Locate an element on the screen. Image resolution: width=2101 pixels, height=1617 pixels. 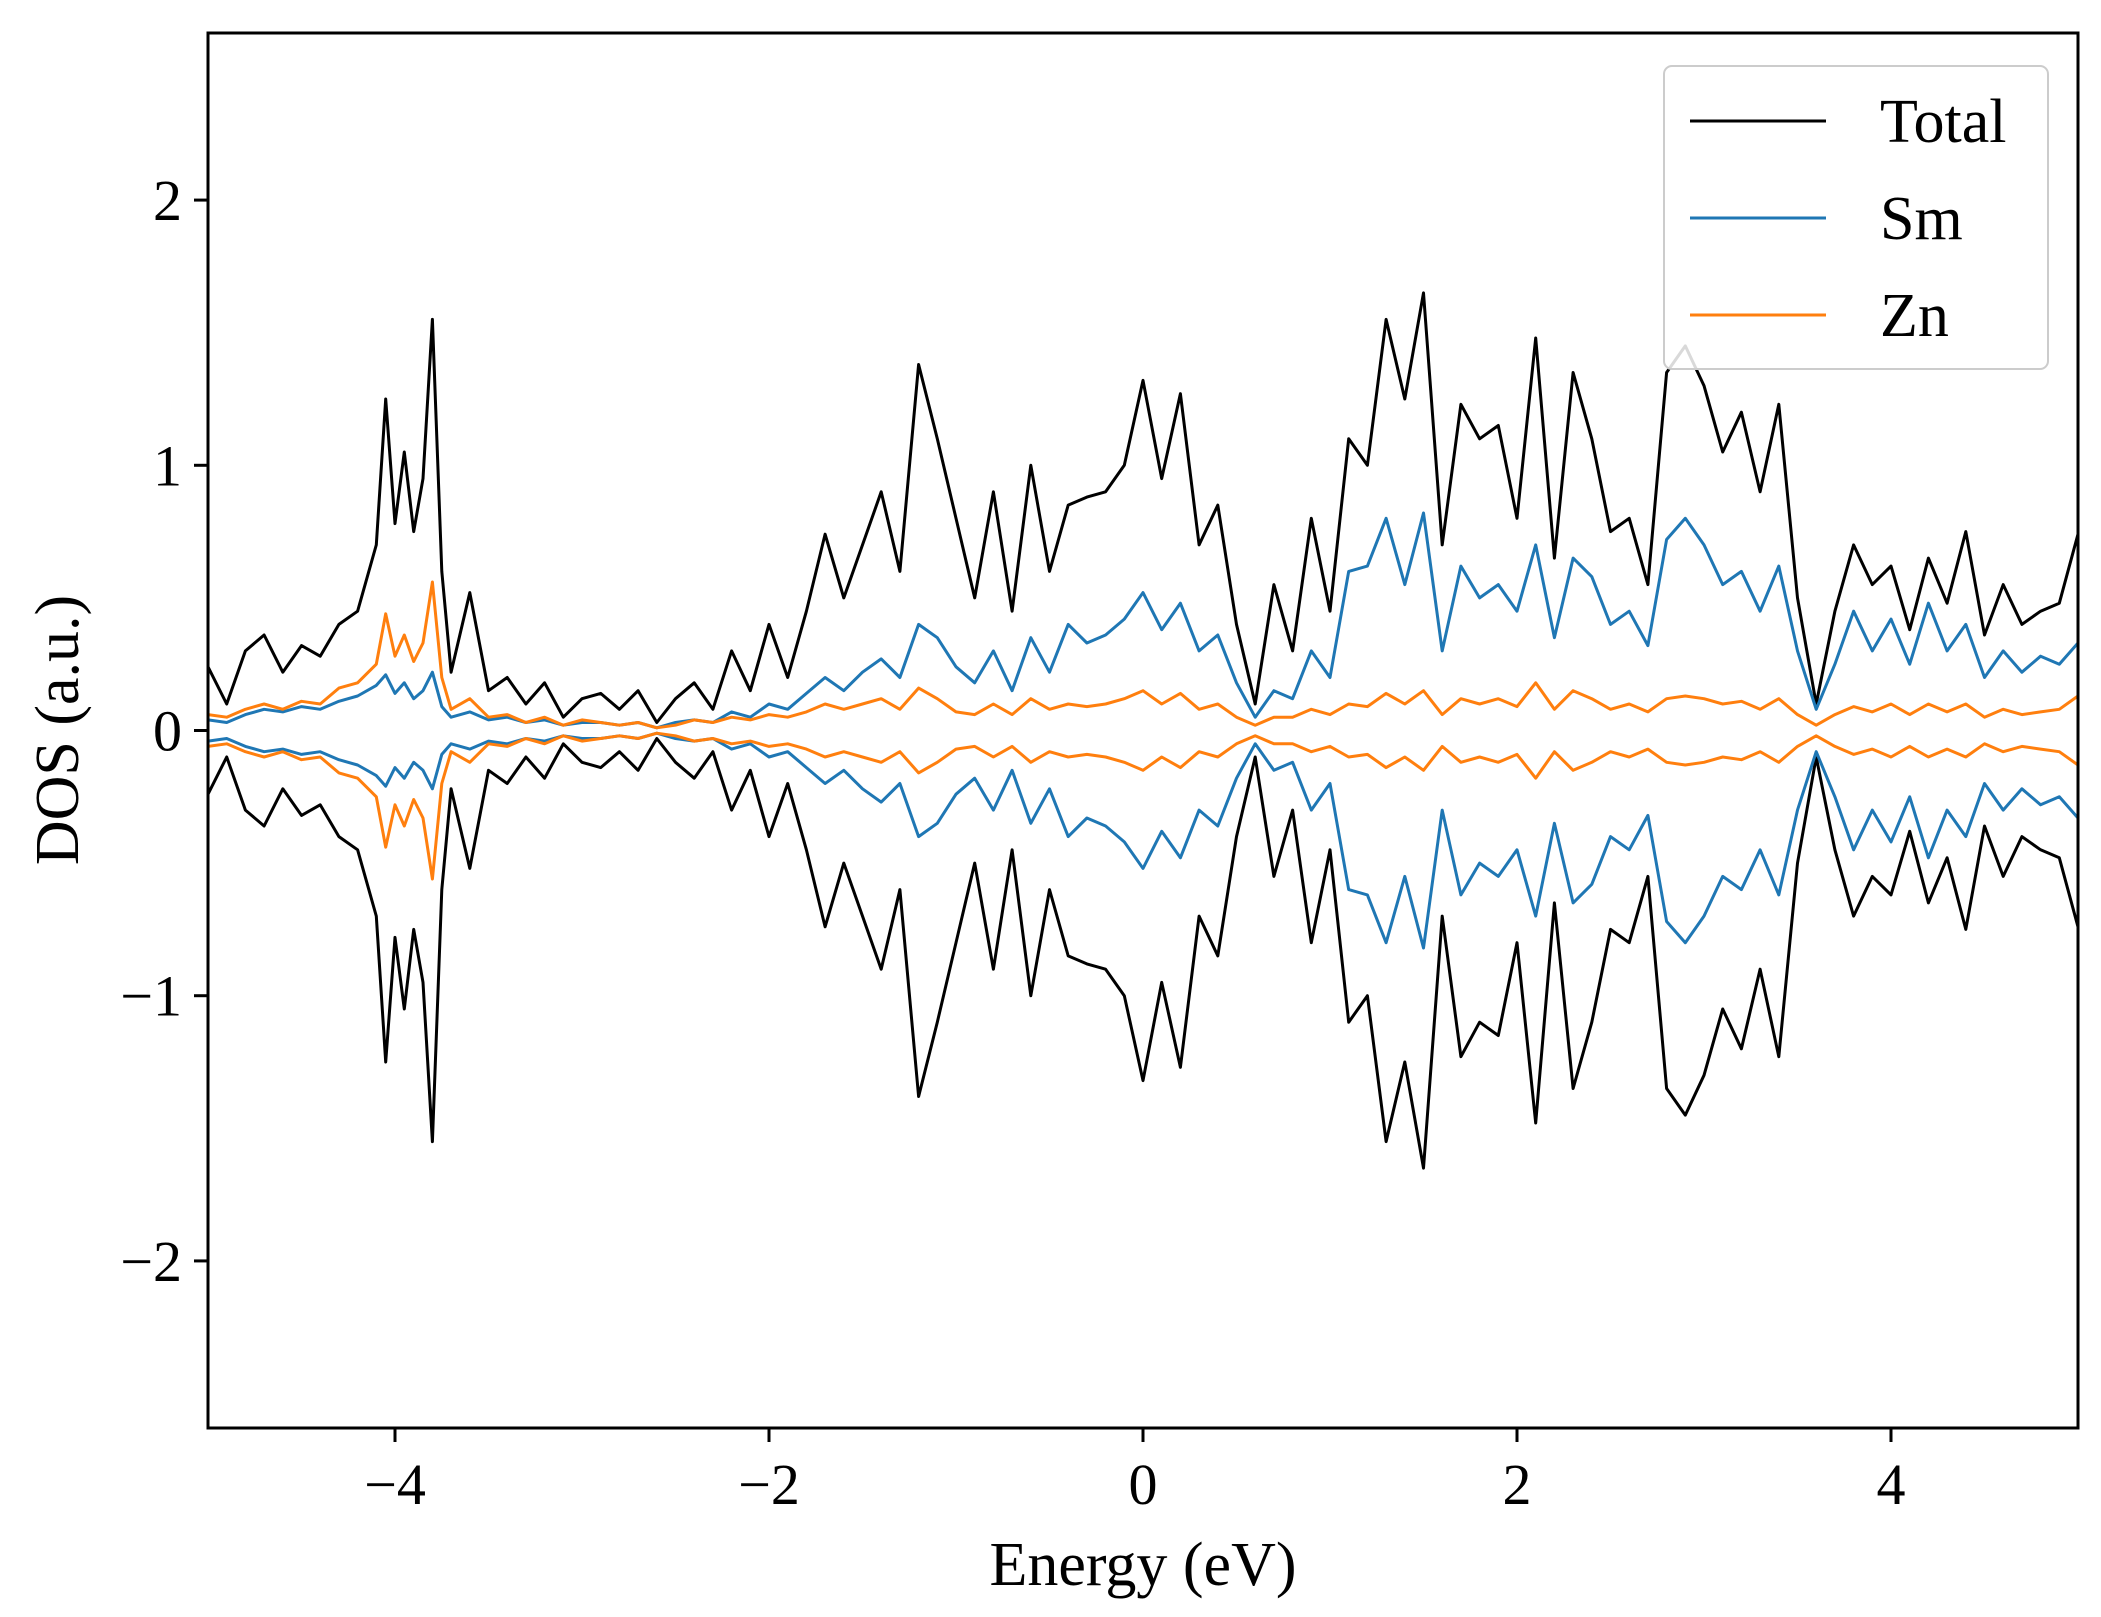
legend: Total Sm Zn is located at coordinates (1856, 217).